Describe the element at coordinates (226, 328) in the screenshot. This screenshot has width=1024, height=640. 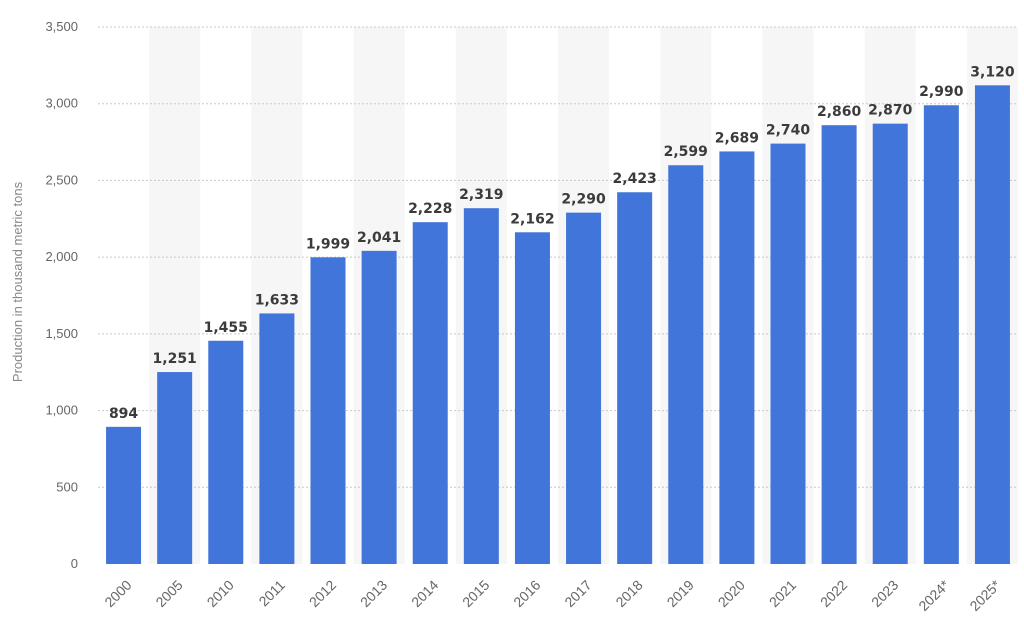
I see `data-label: 1,455` at that location.